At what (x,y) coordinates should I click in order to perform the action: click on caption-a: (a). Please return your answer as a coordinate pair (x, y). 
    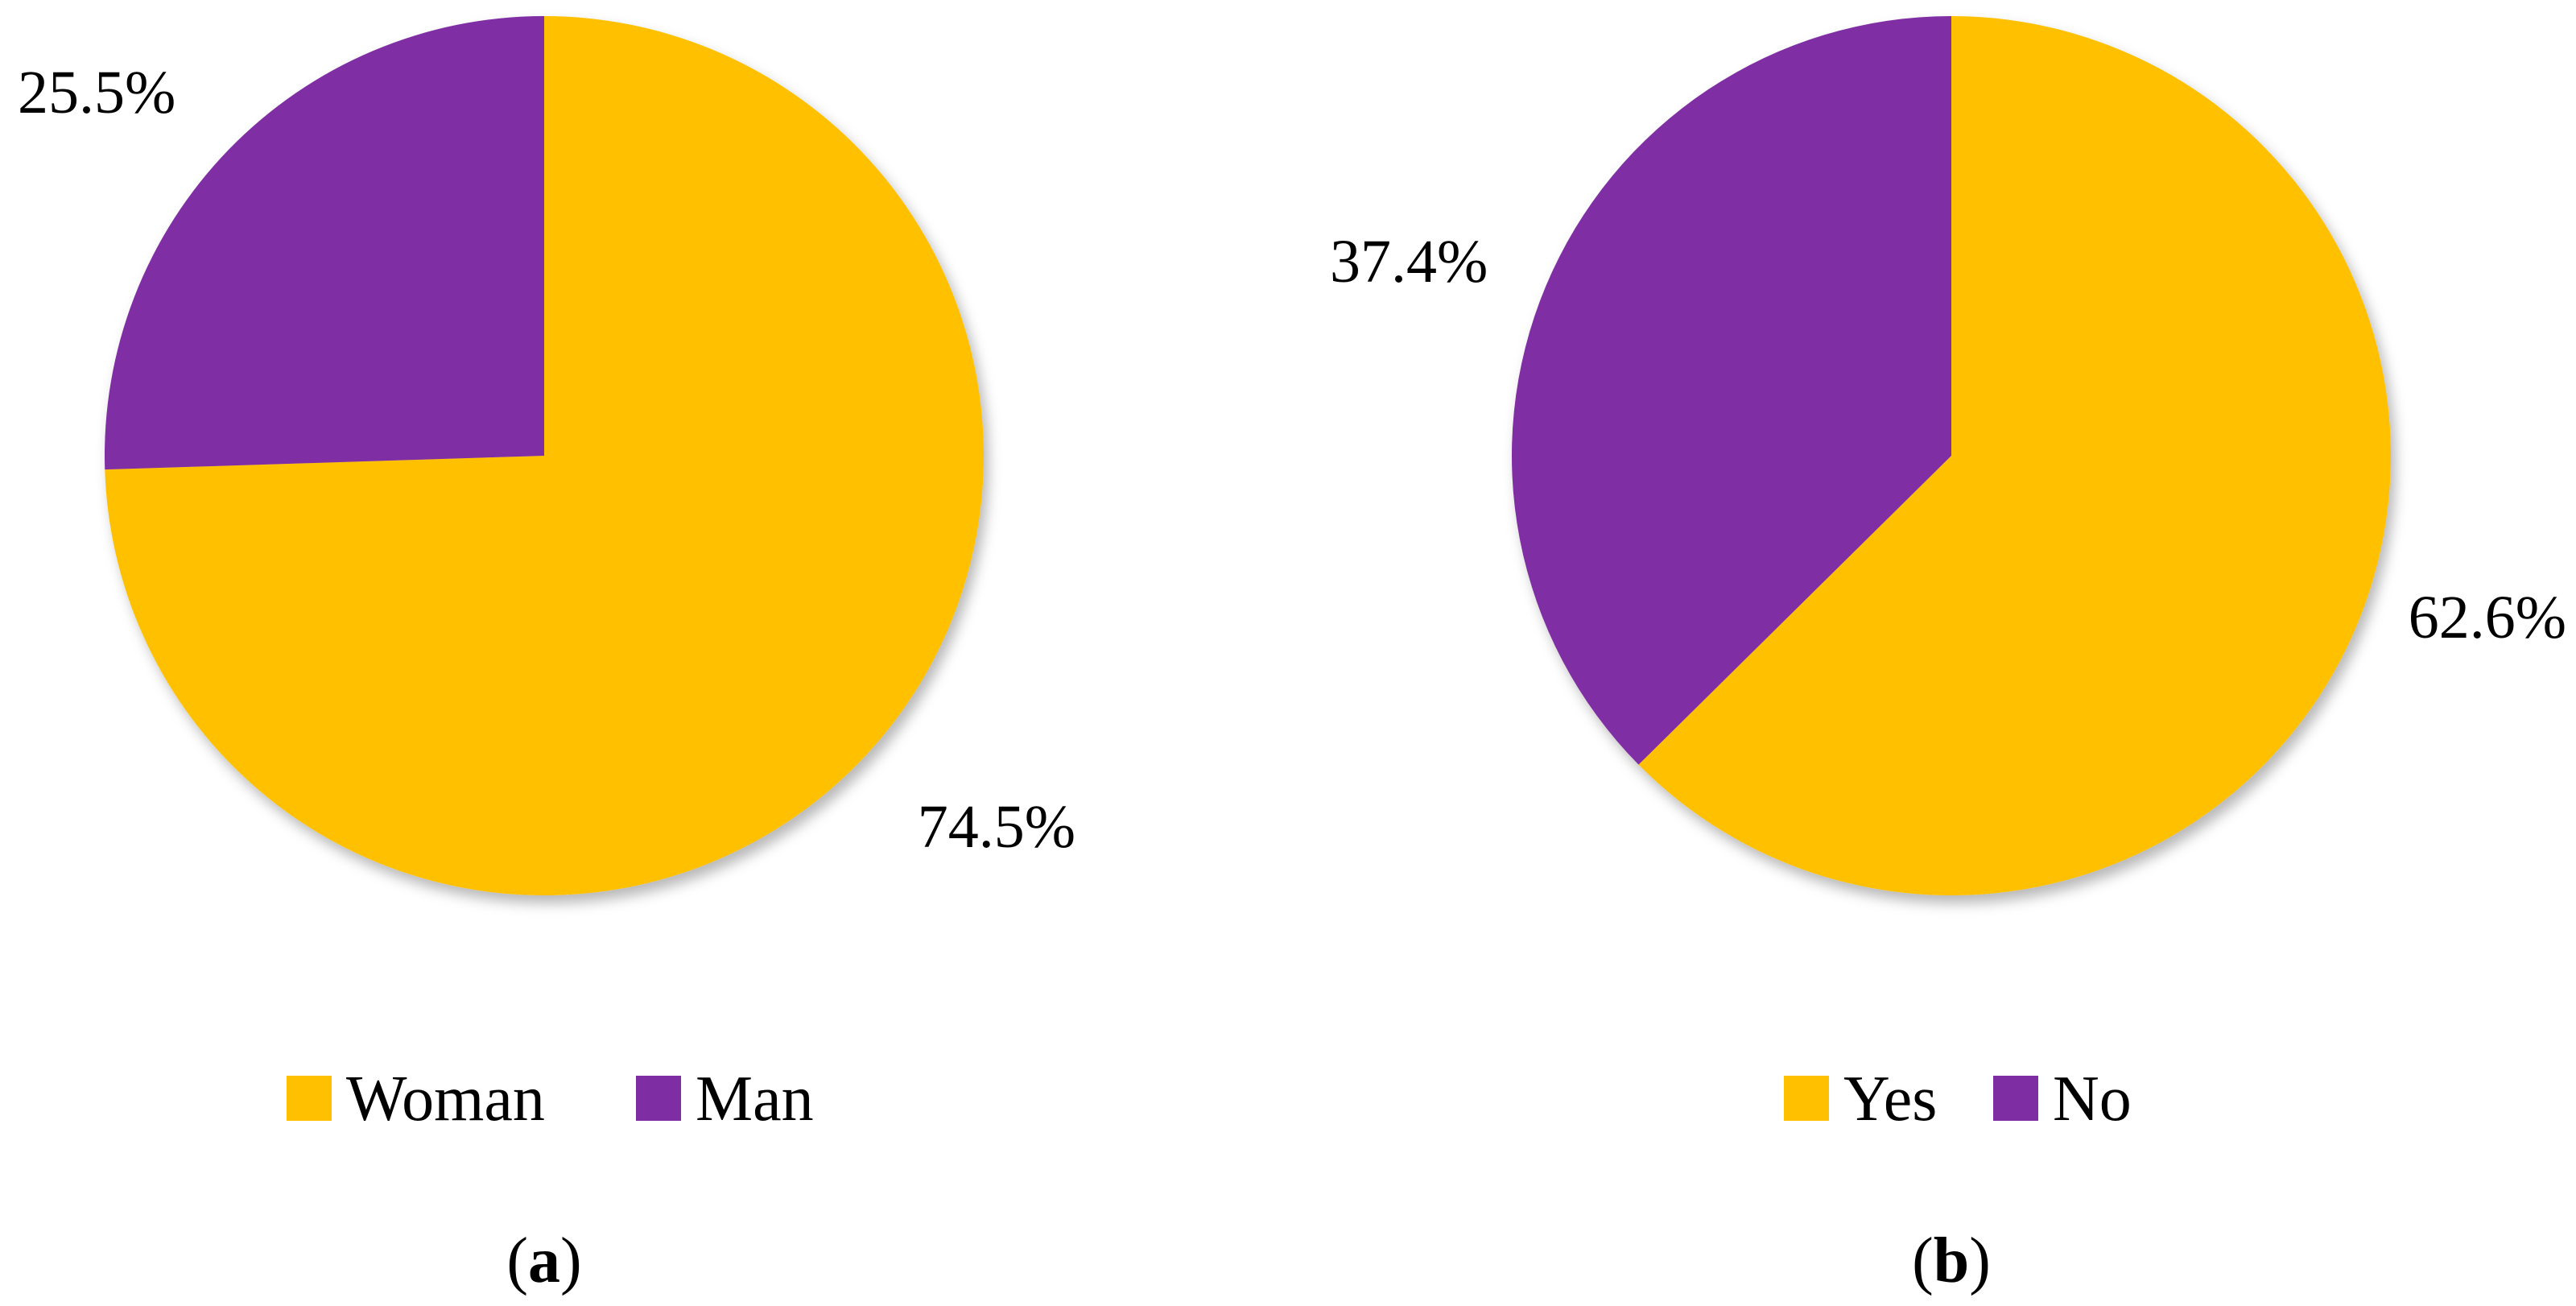
    Looking at the image, I should click on (543, 1260).